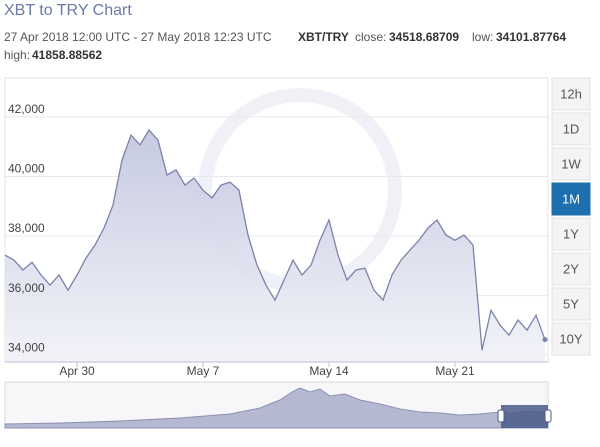  I want to click on y-tick-label: 40,000, so click(26, 169).